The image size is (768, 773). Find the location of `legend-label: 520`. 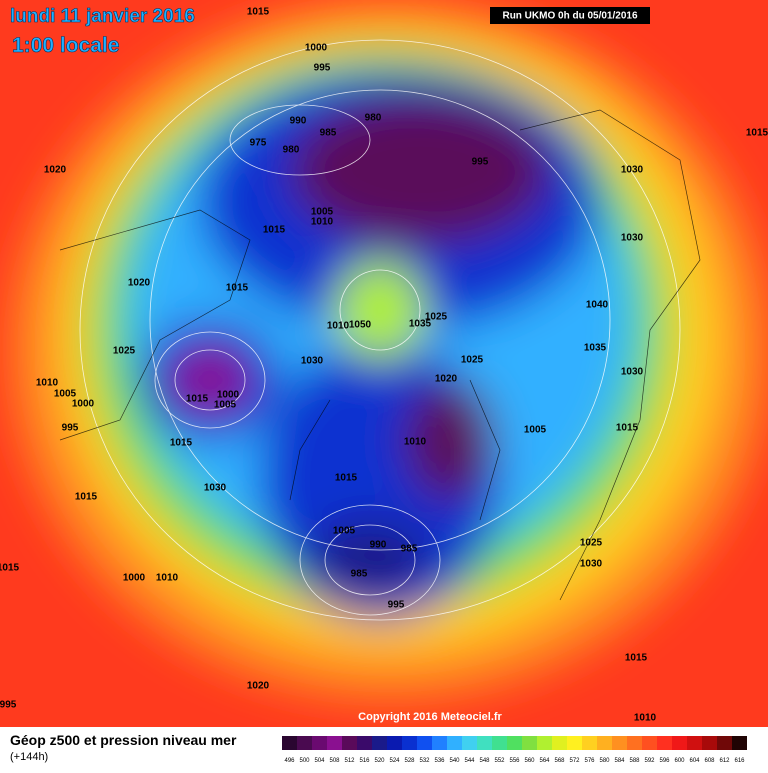

legend-label: 520 is located at coordinates (379, 761).